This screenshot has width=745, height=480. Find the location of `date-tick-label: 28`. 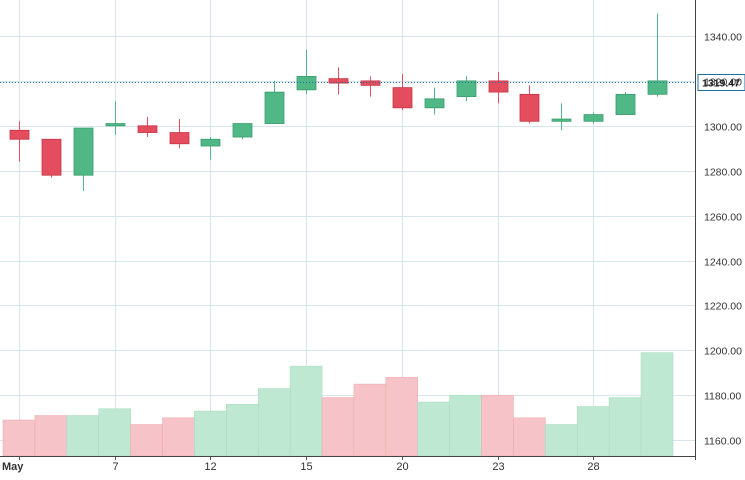

date-tick-label: 28 is located at coordinates (593, 467).